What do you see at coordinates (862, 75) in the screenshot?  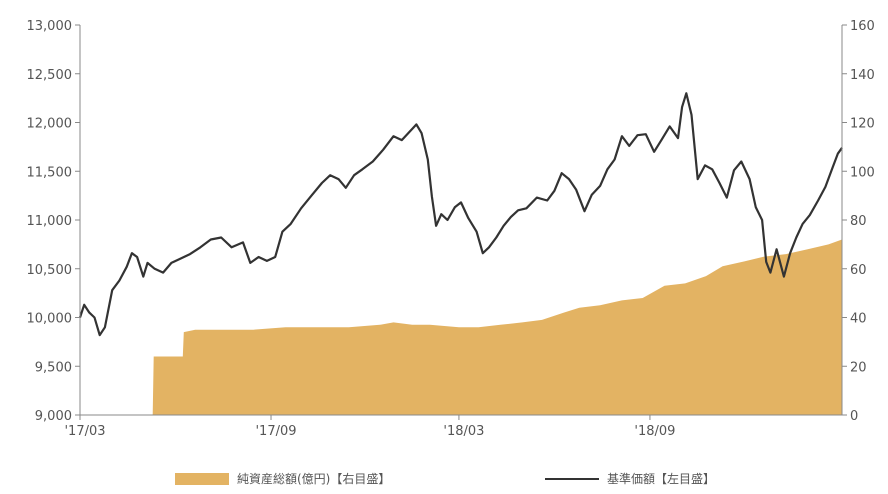 I see `right-tick-label: 140` at bounding box center [862, 75].